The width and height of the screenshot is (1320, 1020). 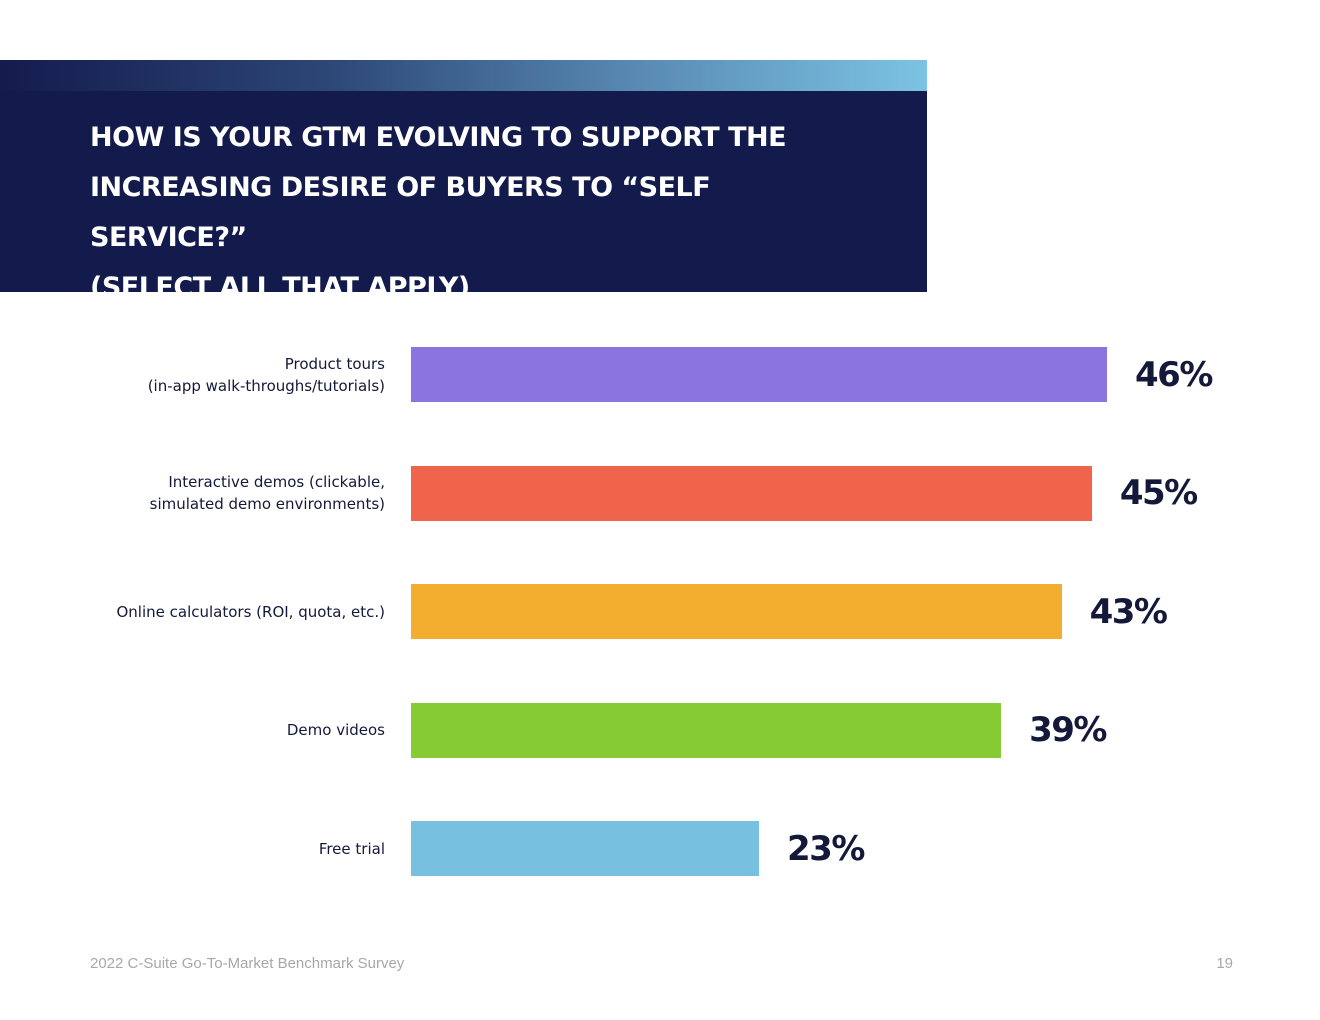 What do you see at coordinates (826, 848) in the screenshot?
I see `data-label: 23%` at bounding box center [826, 848].